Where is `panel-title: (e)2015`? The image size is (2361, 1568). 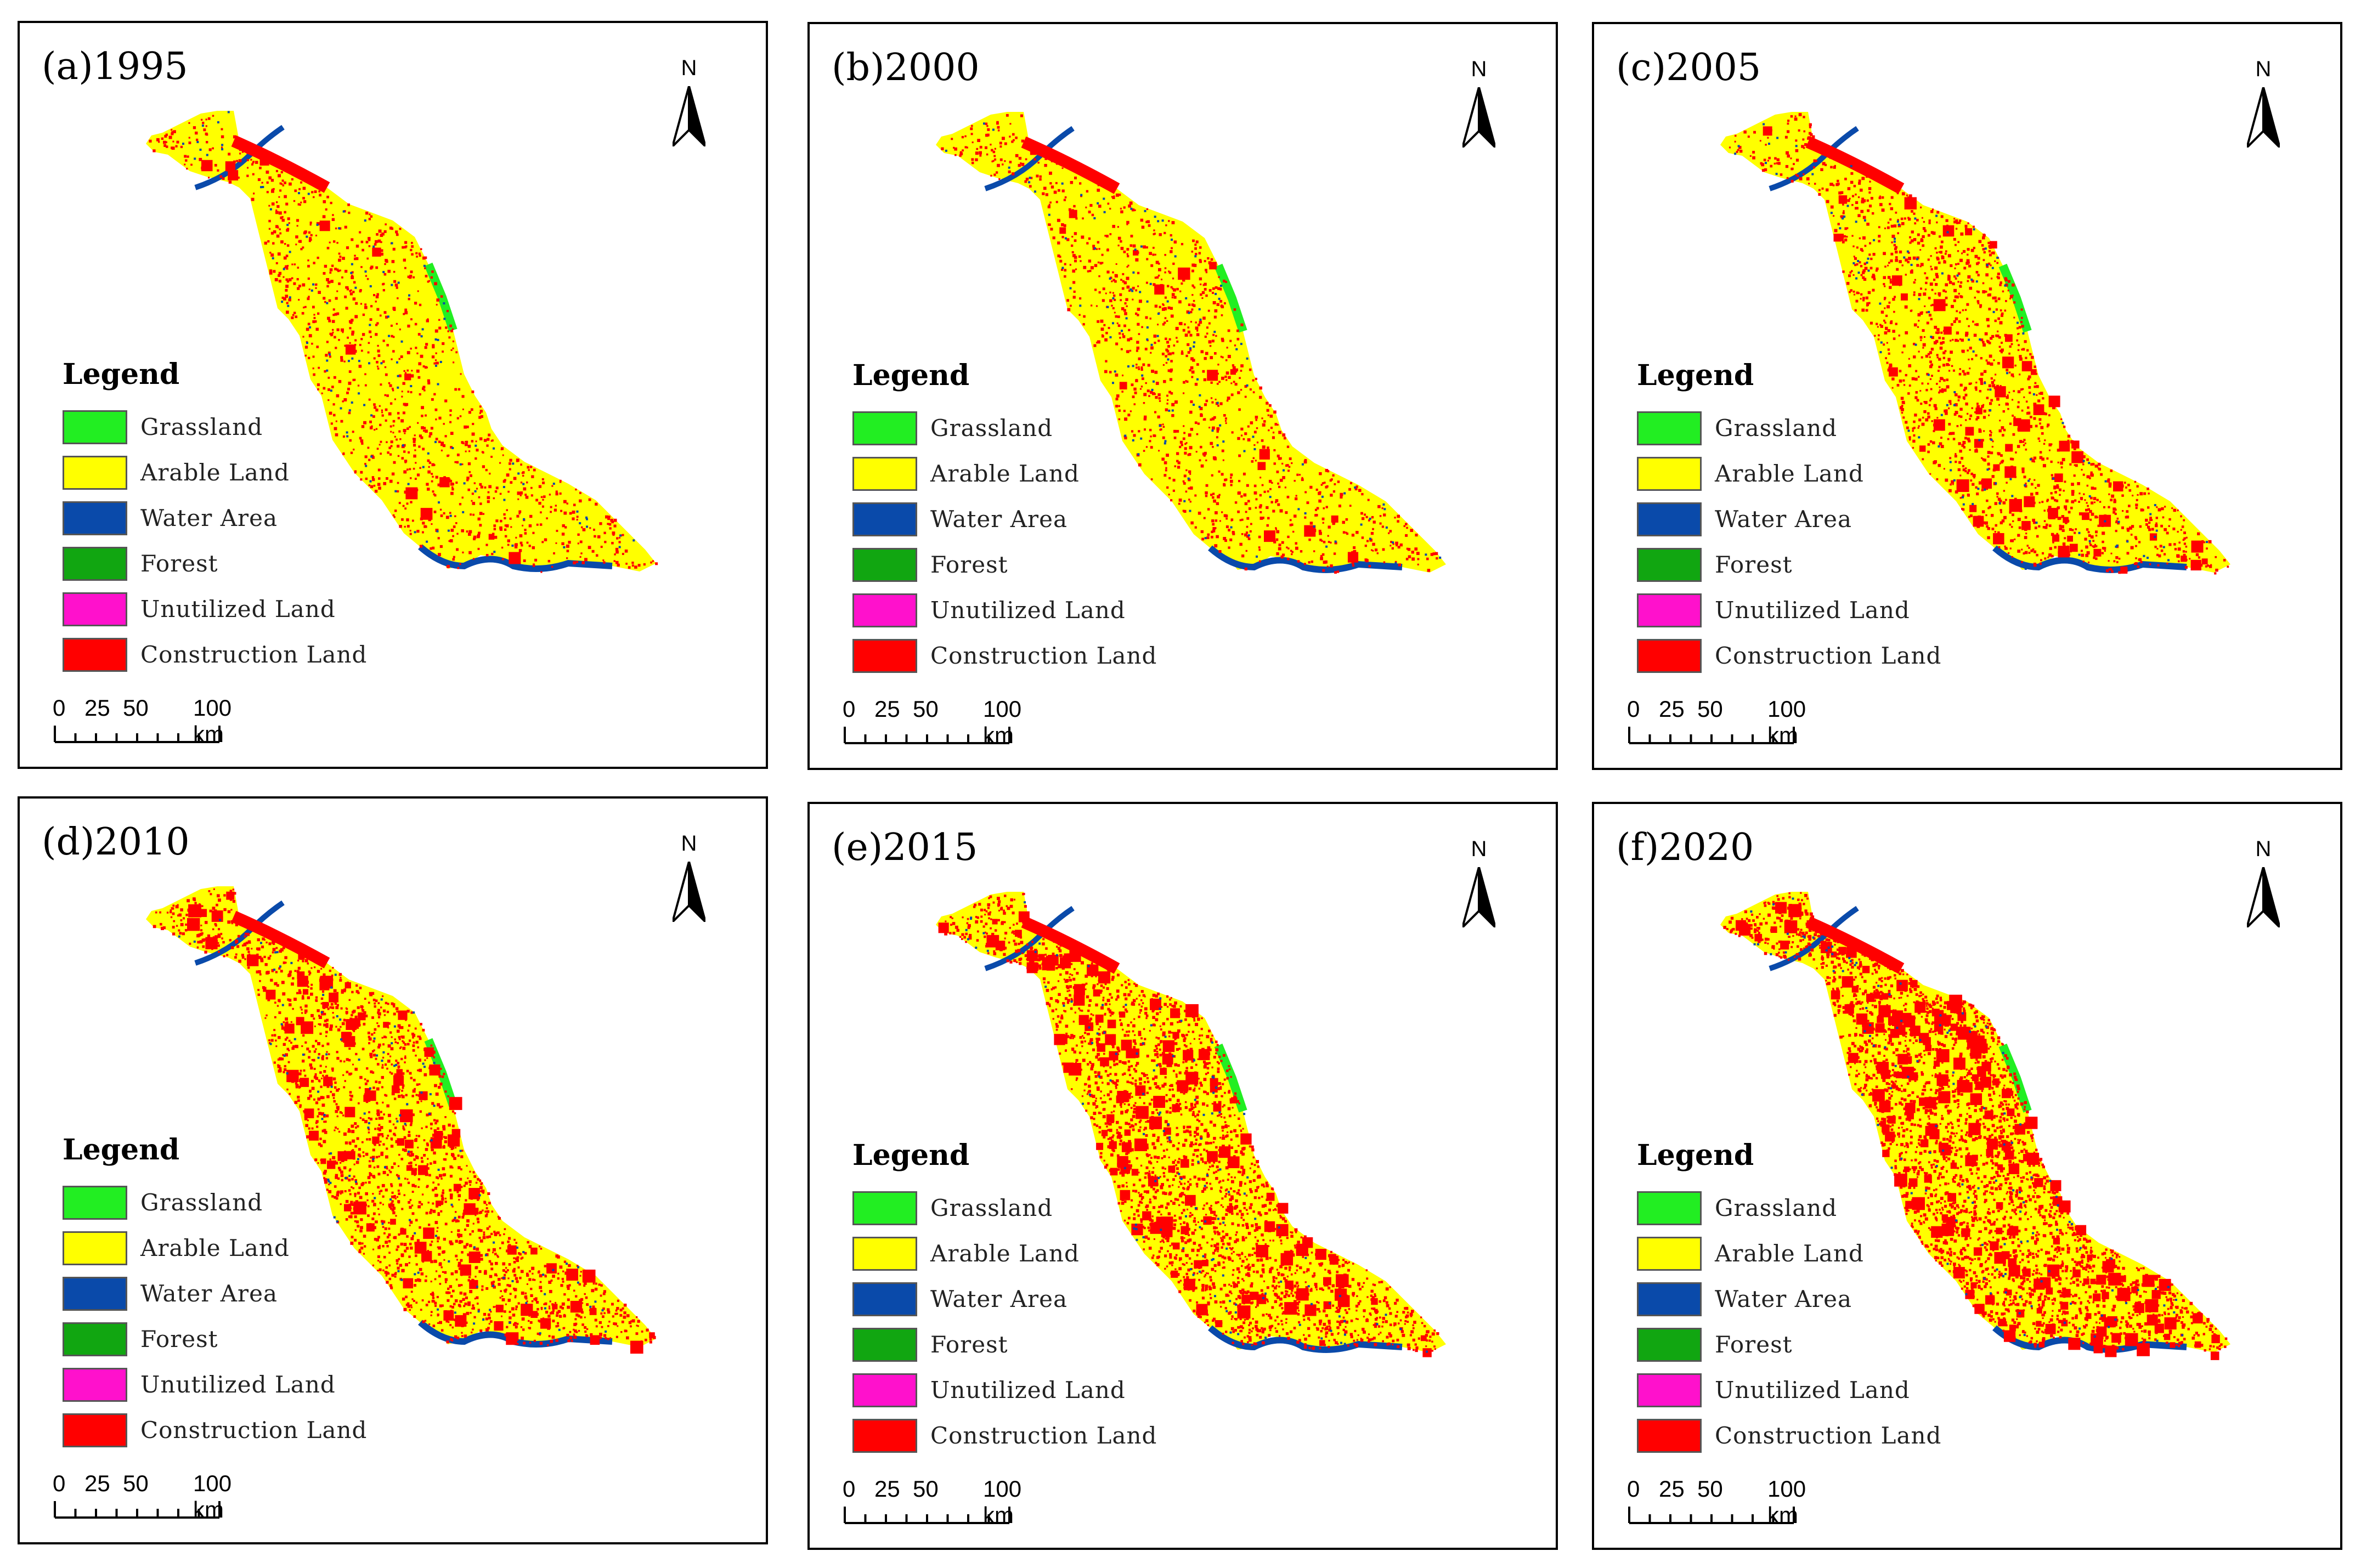 panel-title: (e)2015 is located at coordinates (905, 847).